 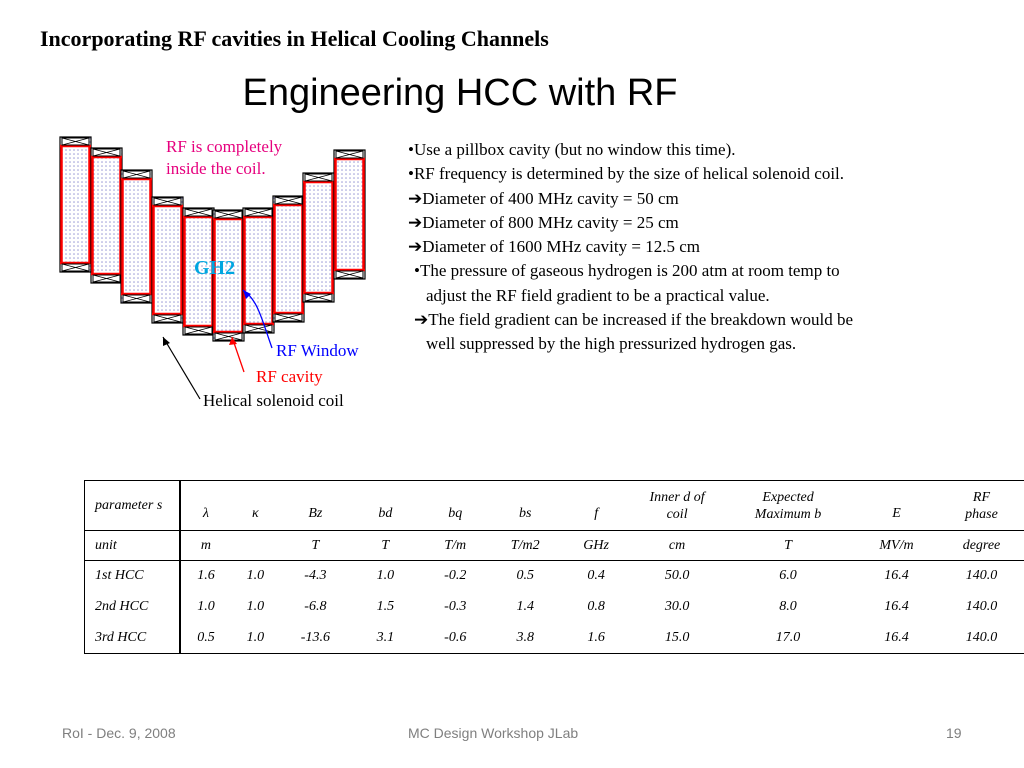 What do you see at coordinates (133, 638) in the screenshot?
I see `row-label: 3rd HCC` at bounding box center [133, 638].